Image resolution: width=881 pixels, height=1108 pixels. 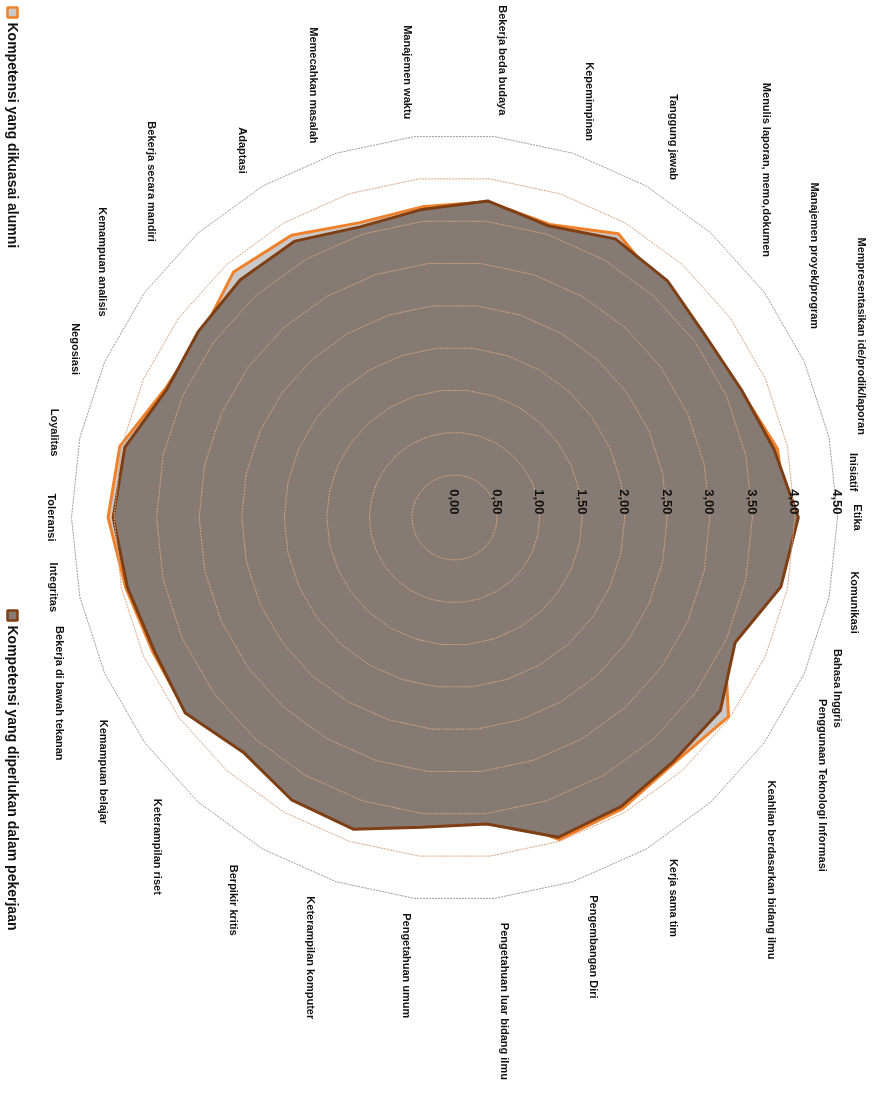 What do you see at coordinates (497, 502) in the screenshot?
I see `y-tick-label: 0,50` at bounding box center [497, 502].